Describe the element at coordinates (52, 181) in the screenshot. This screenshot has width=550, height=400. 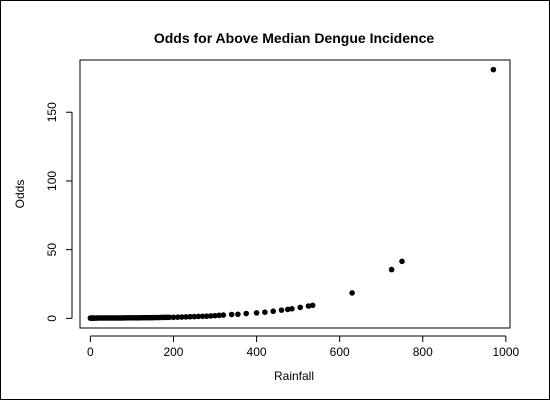
I see `y-tick-label: 100` at that location.